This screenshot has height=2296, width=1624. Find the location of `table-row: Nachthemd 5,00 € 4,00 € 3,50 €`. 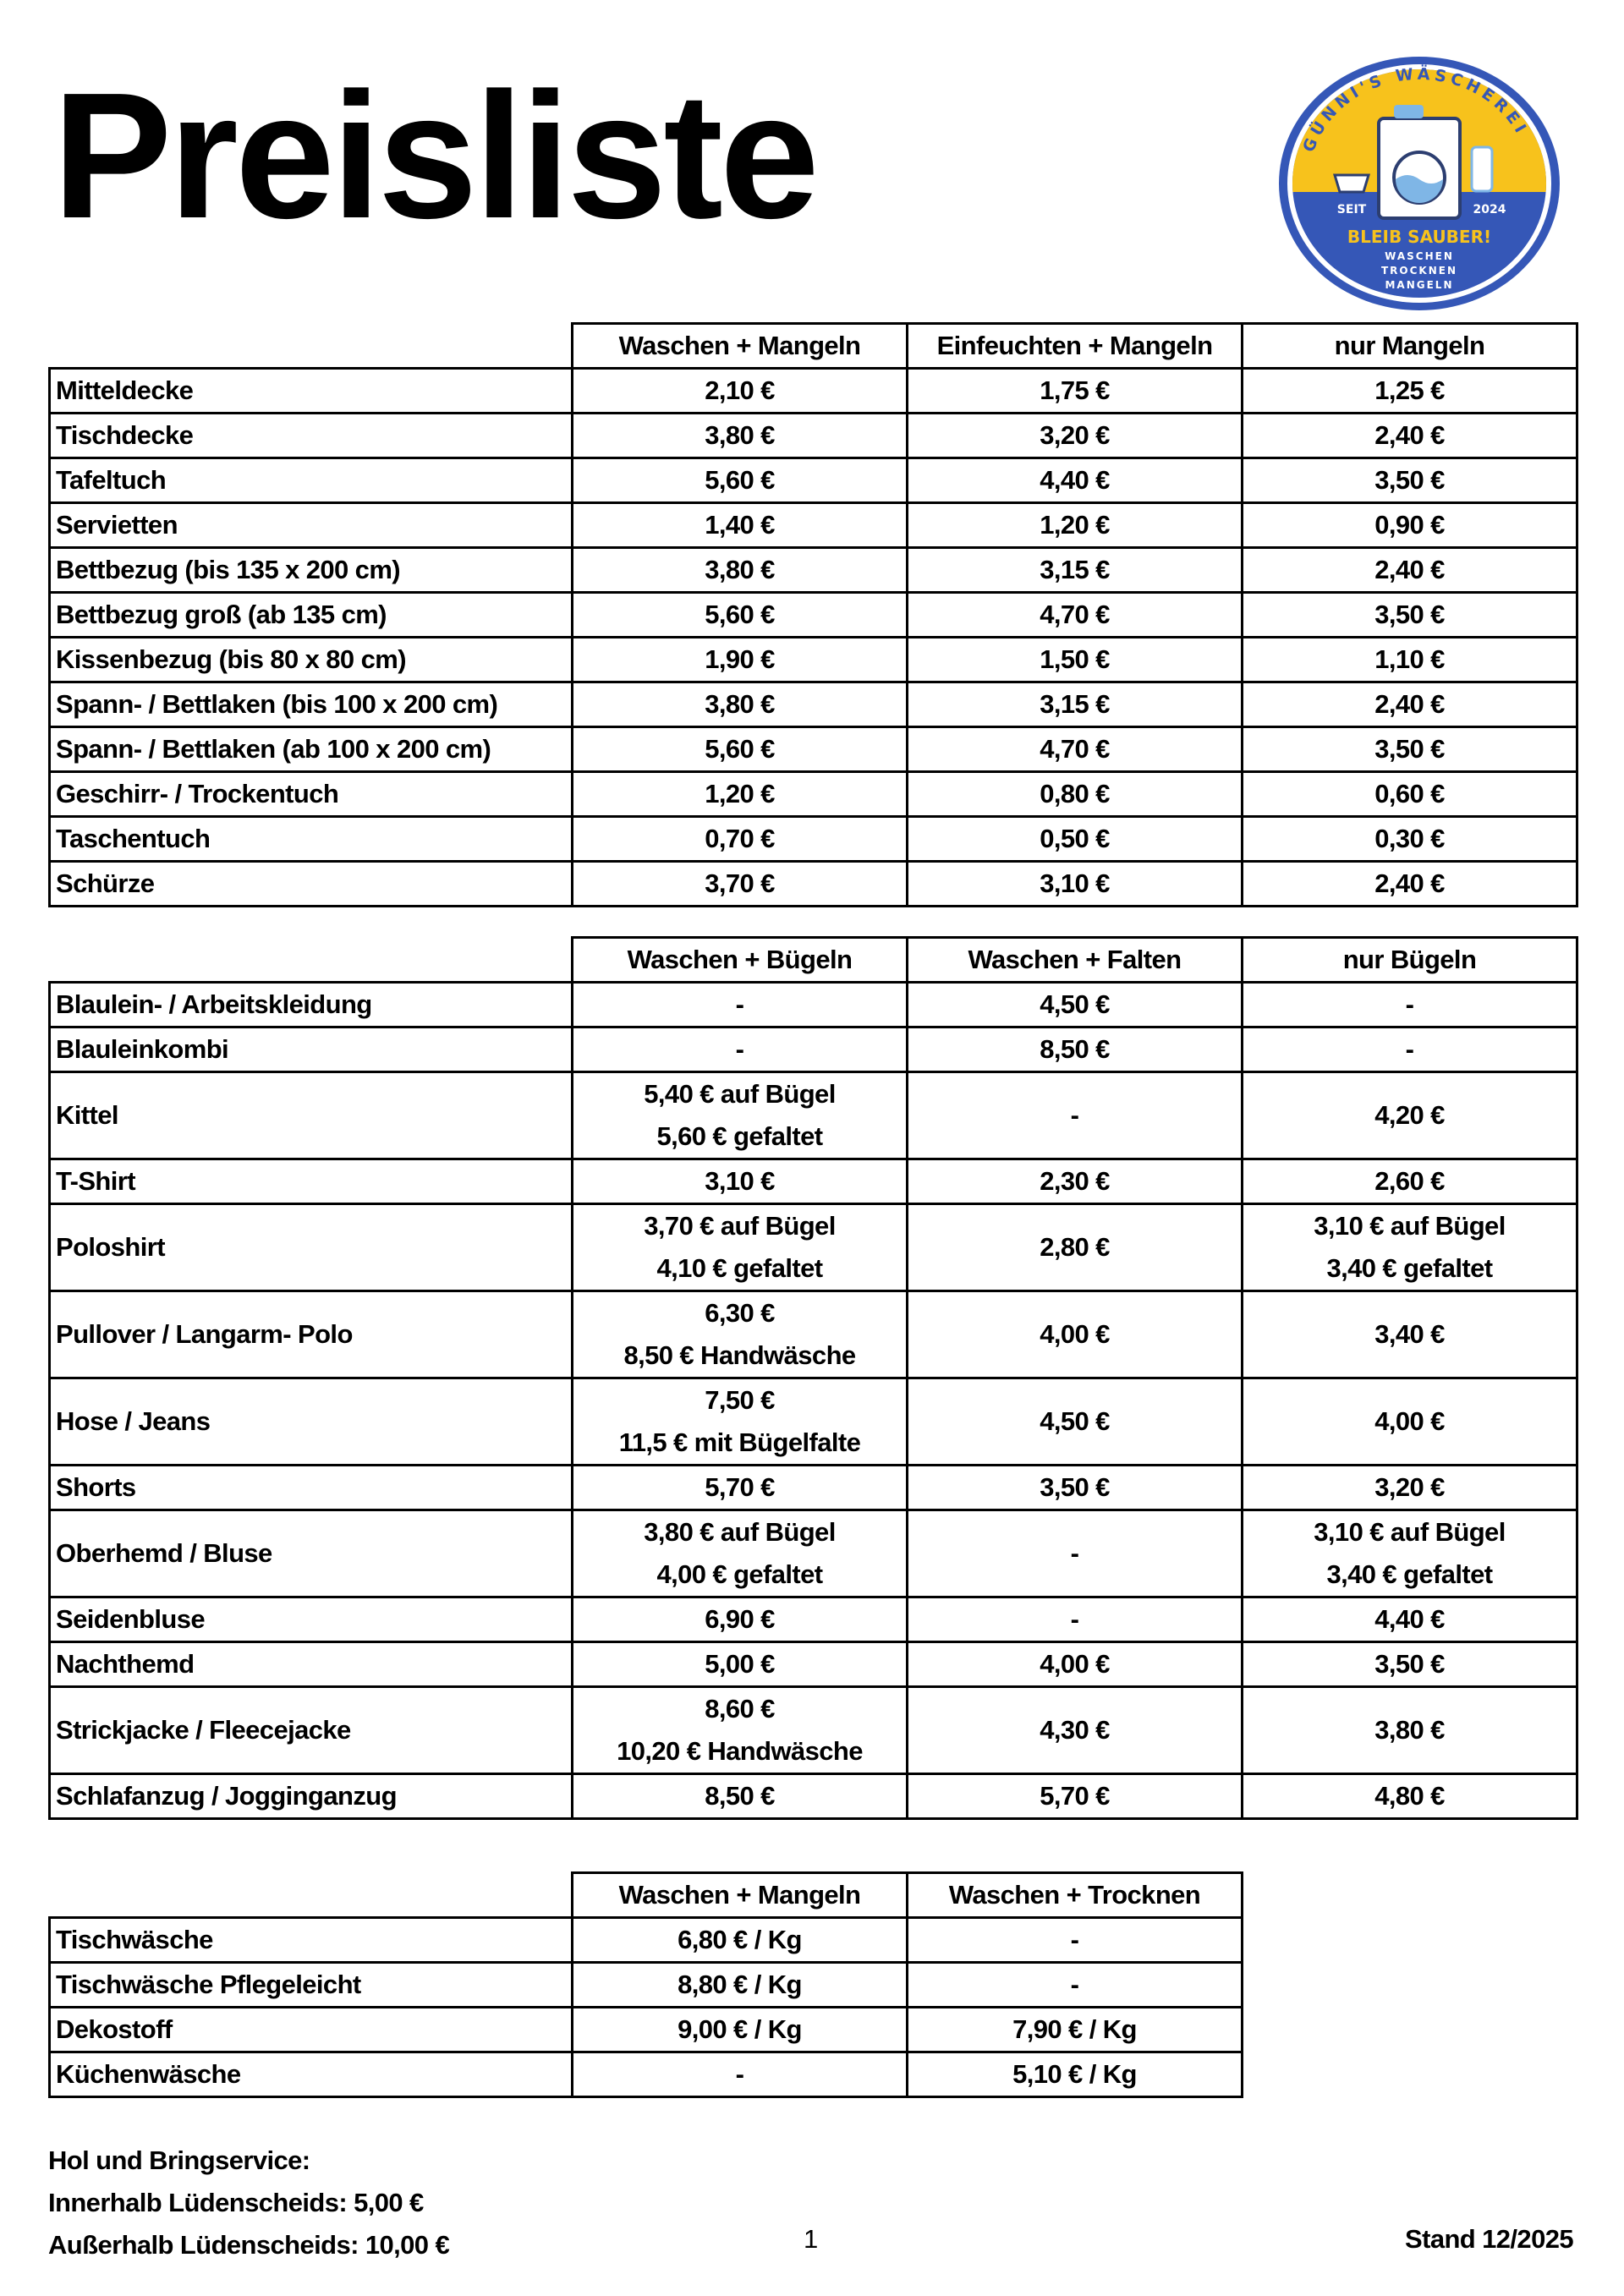

table-row: Nachthemd 5,00 € 4,00 € 3,50 € is located at coordinates (813, 1665).